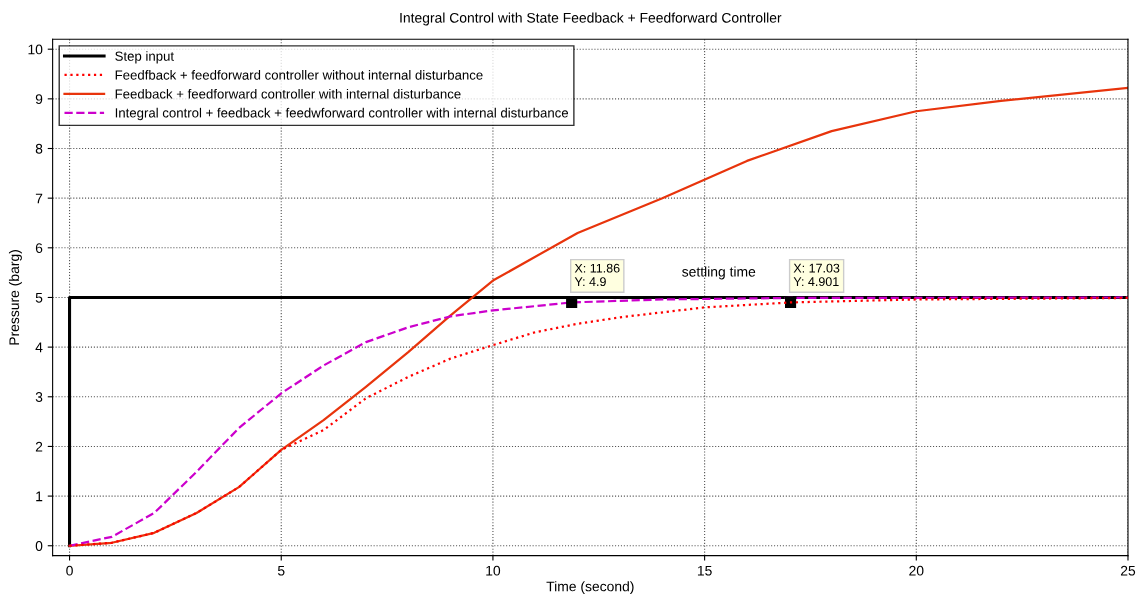  Describe the element at coordinates (288, 93) in the screenshot. I see `legend-label: Feedback + feedforward controller with internal disturbance` at that location.